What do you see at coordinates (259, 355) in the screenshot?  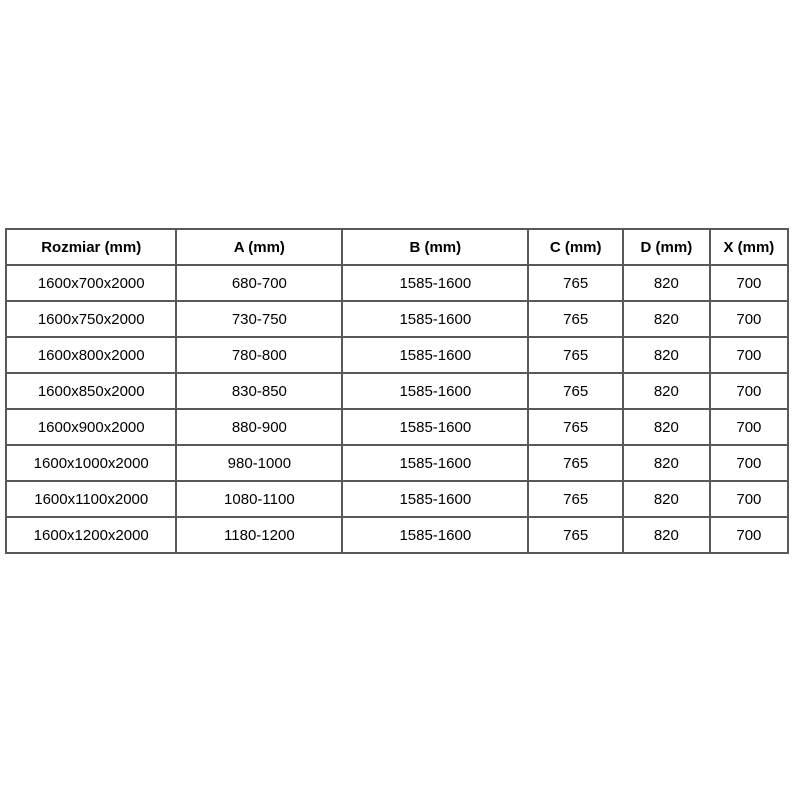 I see `table-cell: 780-800` at bounding box center [259, 355].